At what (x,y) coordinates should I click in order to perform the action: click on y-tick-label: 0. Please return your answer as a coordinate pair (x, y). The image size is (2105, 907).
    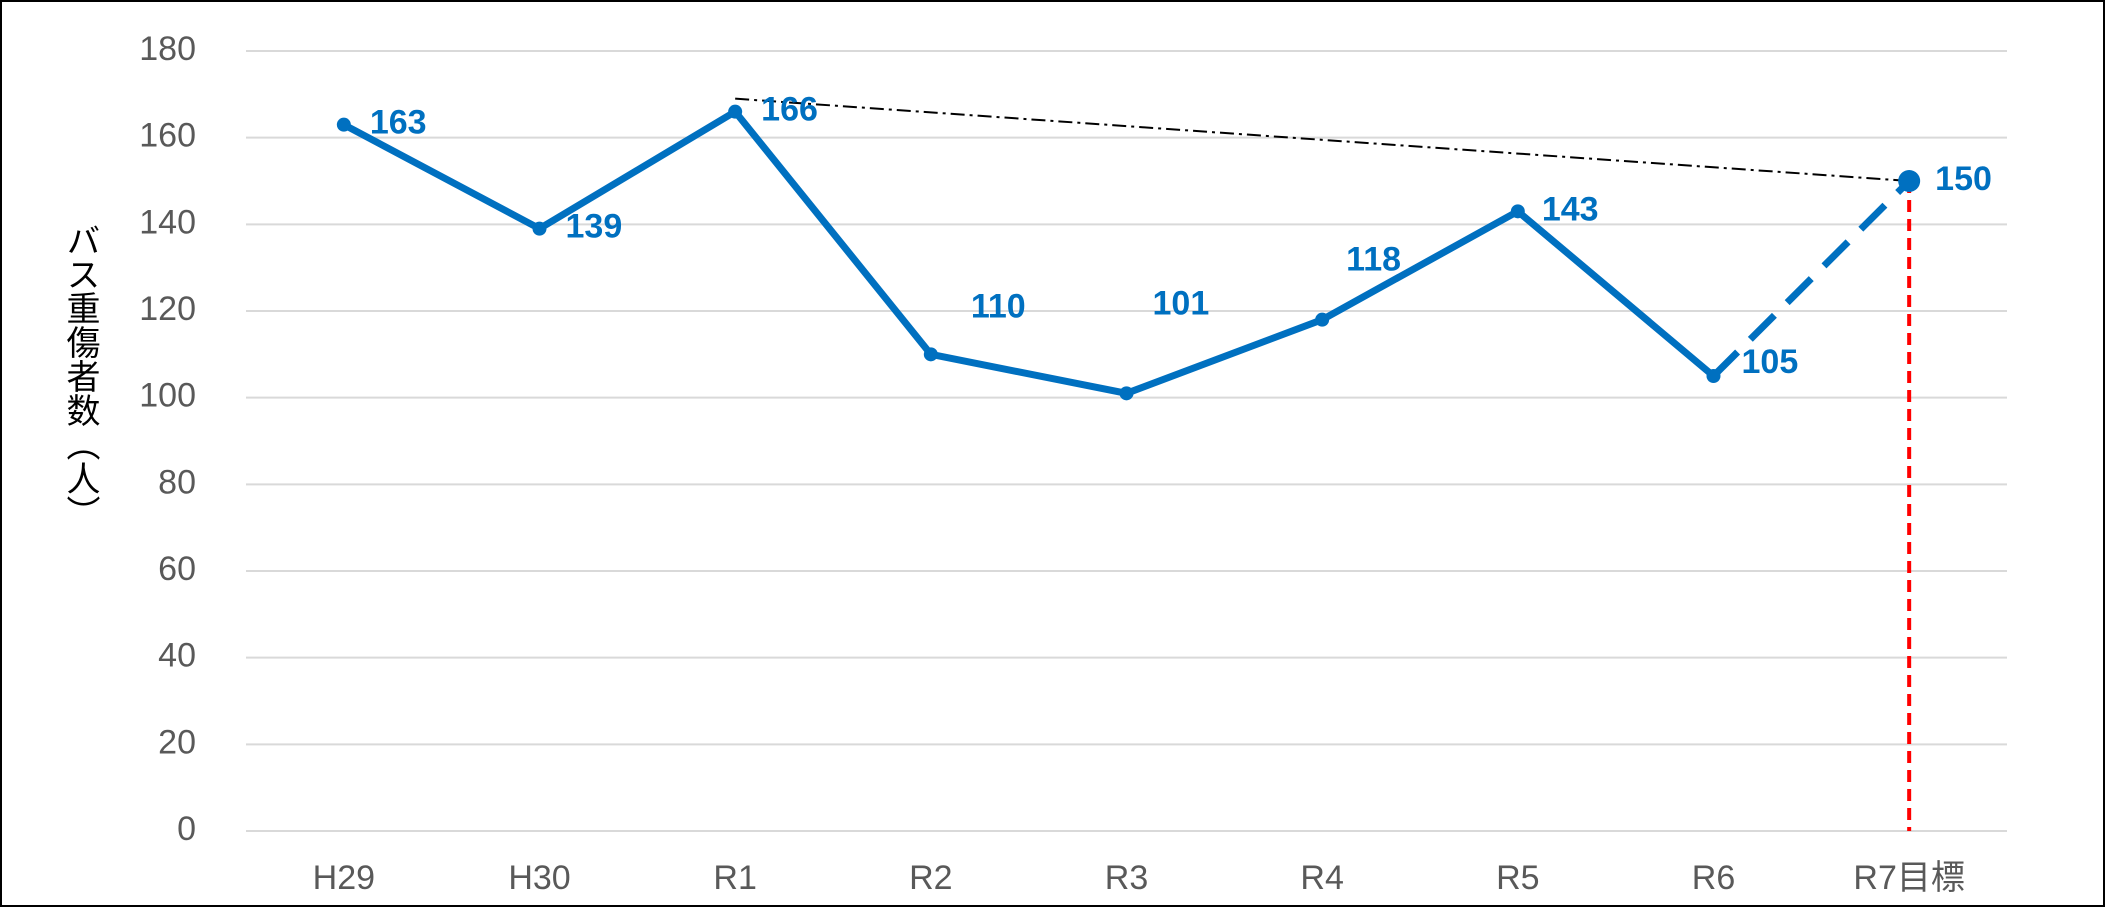
    Looking at the image, I should click on (186, 829).